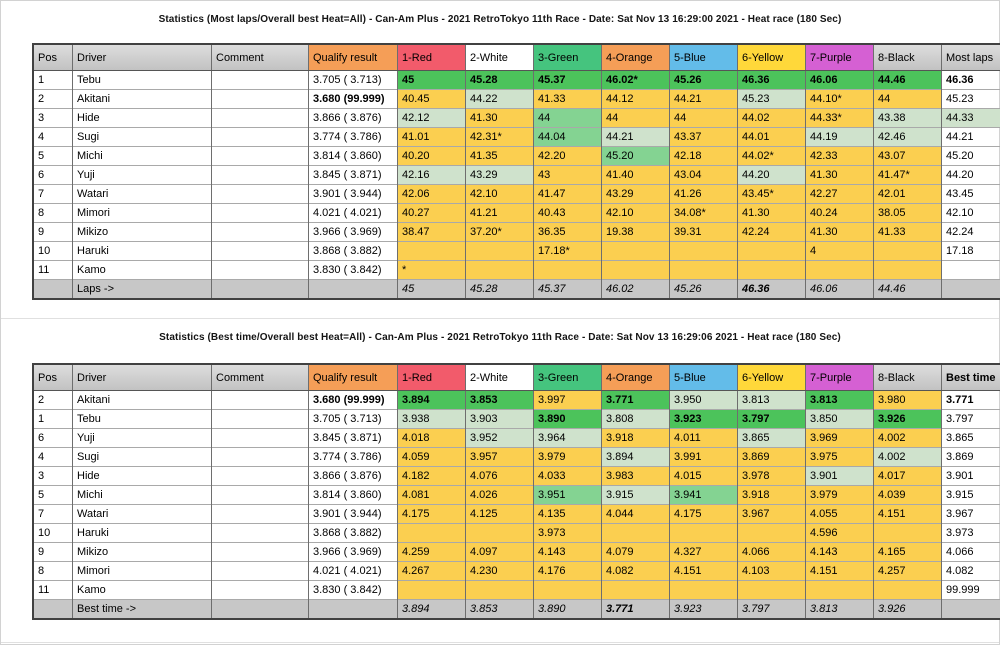 The height and width of the screenshot is (645, 1000). I want to click on heat-2-cell: 3.903, so click(499, 419).